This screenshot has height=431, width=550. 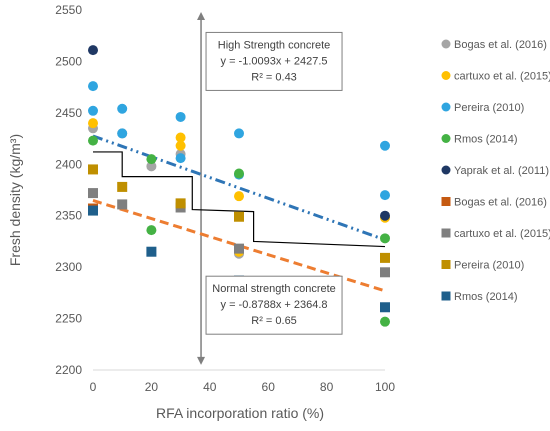 What do you see at coordinates (274, 321) in the screenshot?
I see `equation-text: R² = 0.65` at bounding box center [274, 321].